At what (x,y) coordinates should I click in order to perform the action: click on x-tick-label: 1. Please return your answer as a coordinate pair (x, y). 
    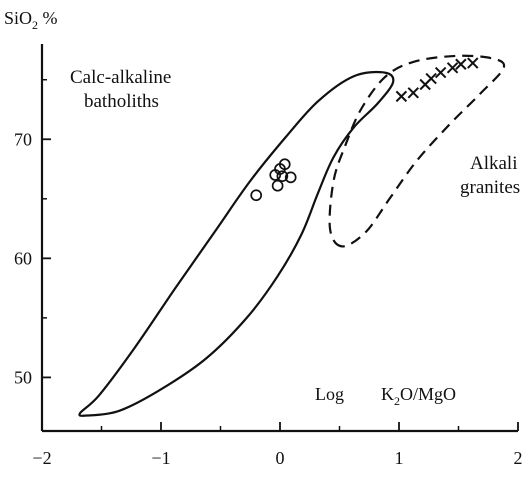
    Looking at the image, I should click on (399, 458).